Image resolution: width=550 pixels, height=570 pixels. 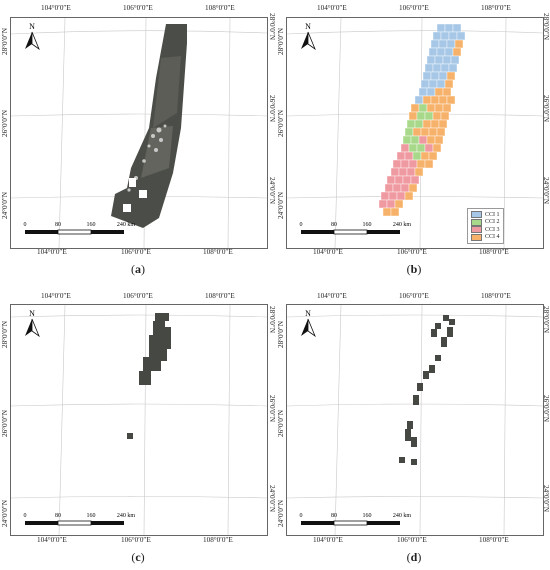 What do you see at coordinates (494, 540) in the screenshot?
I see `lon-label-bottom: 108°0′0″E` at bounding box center [494, 540].